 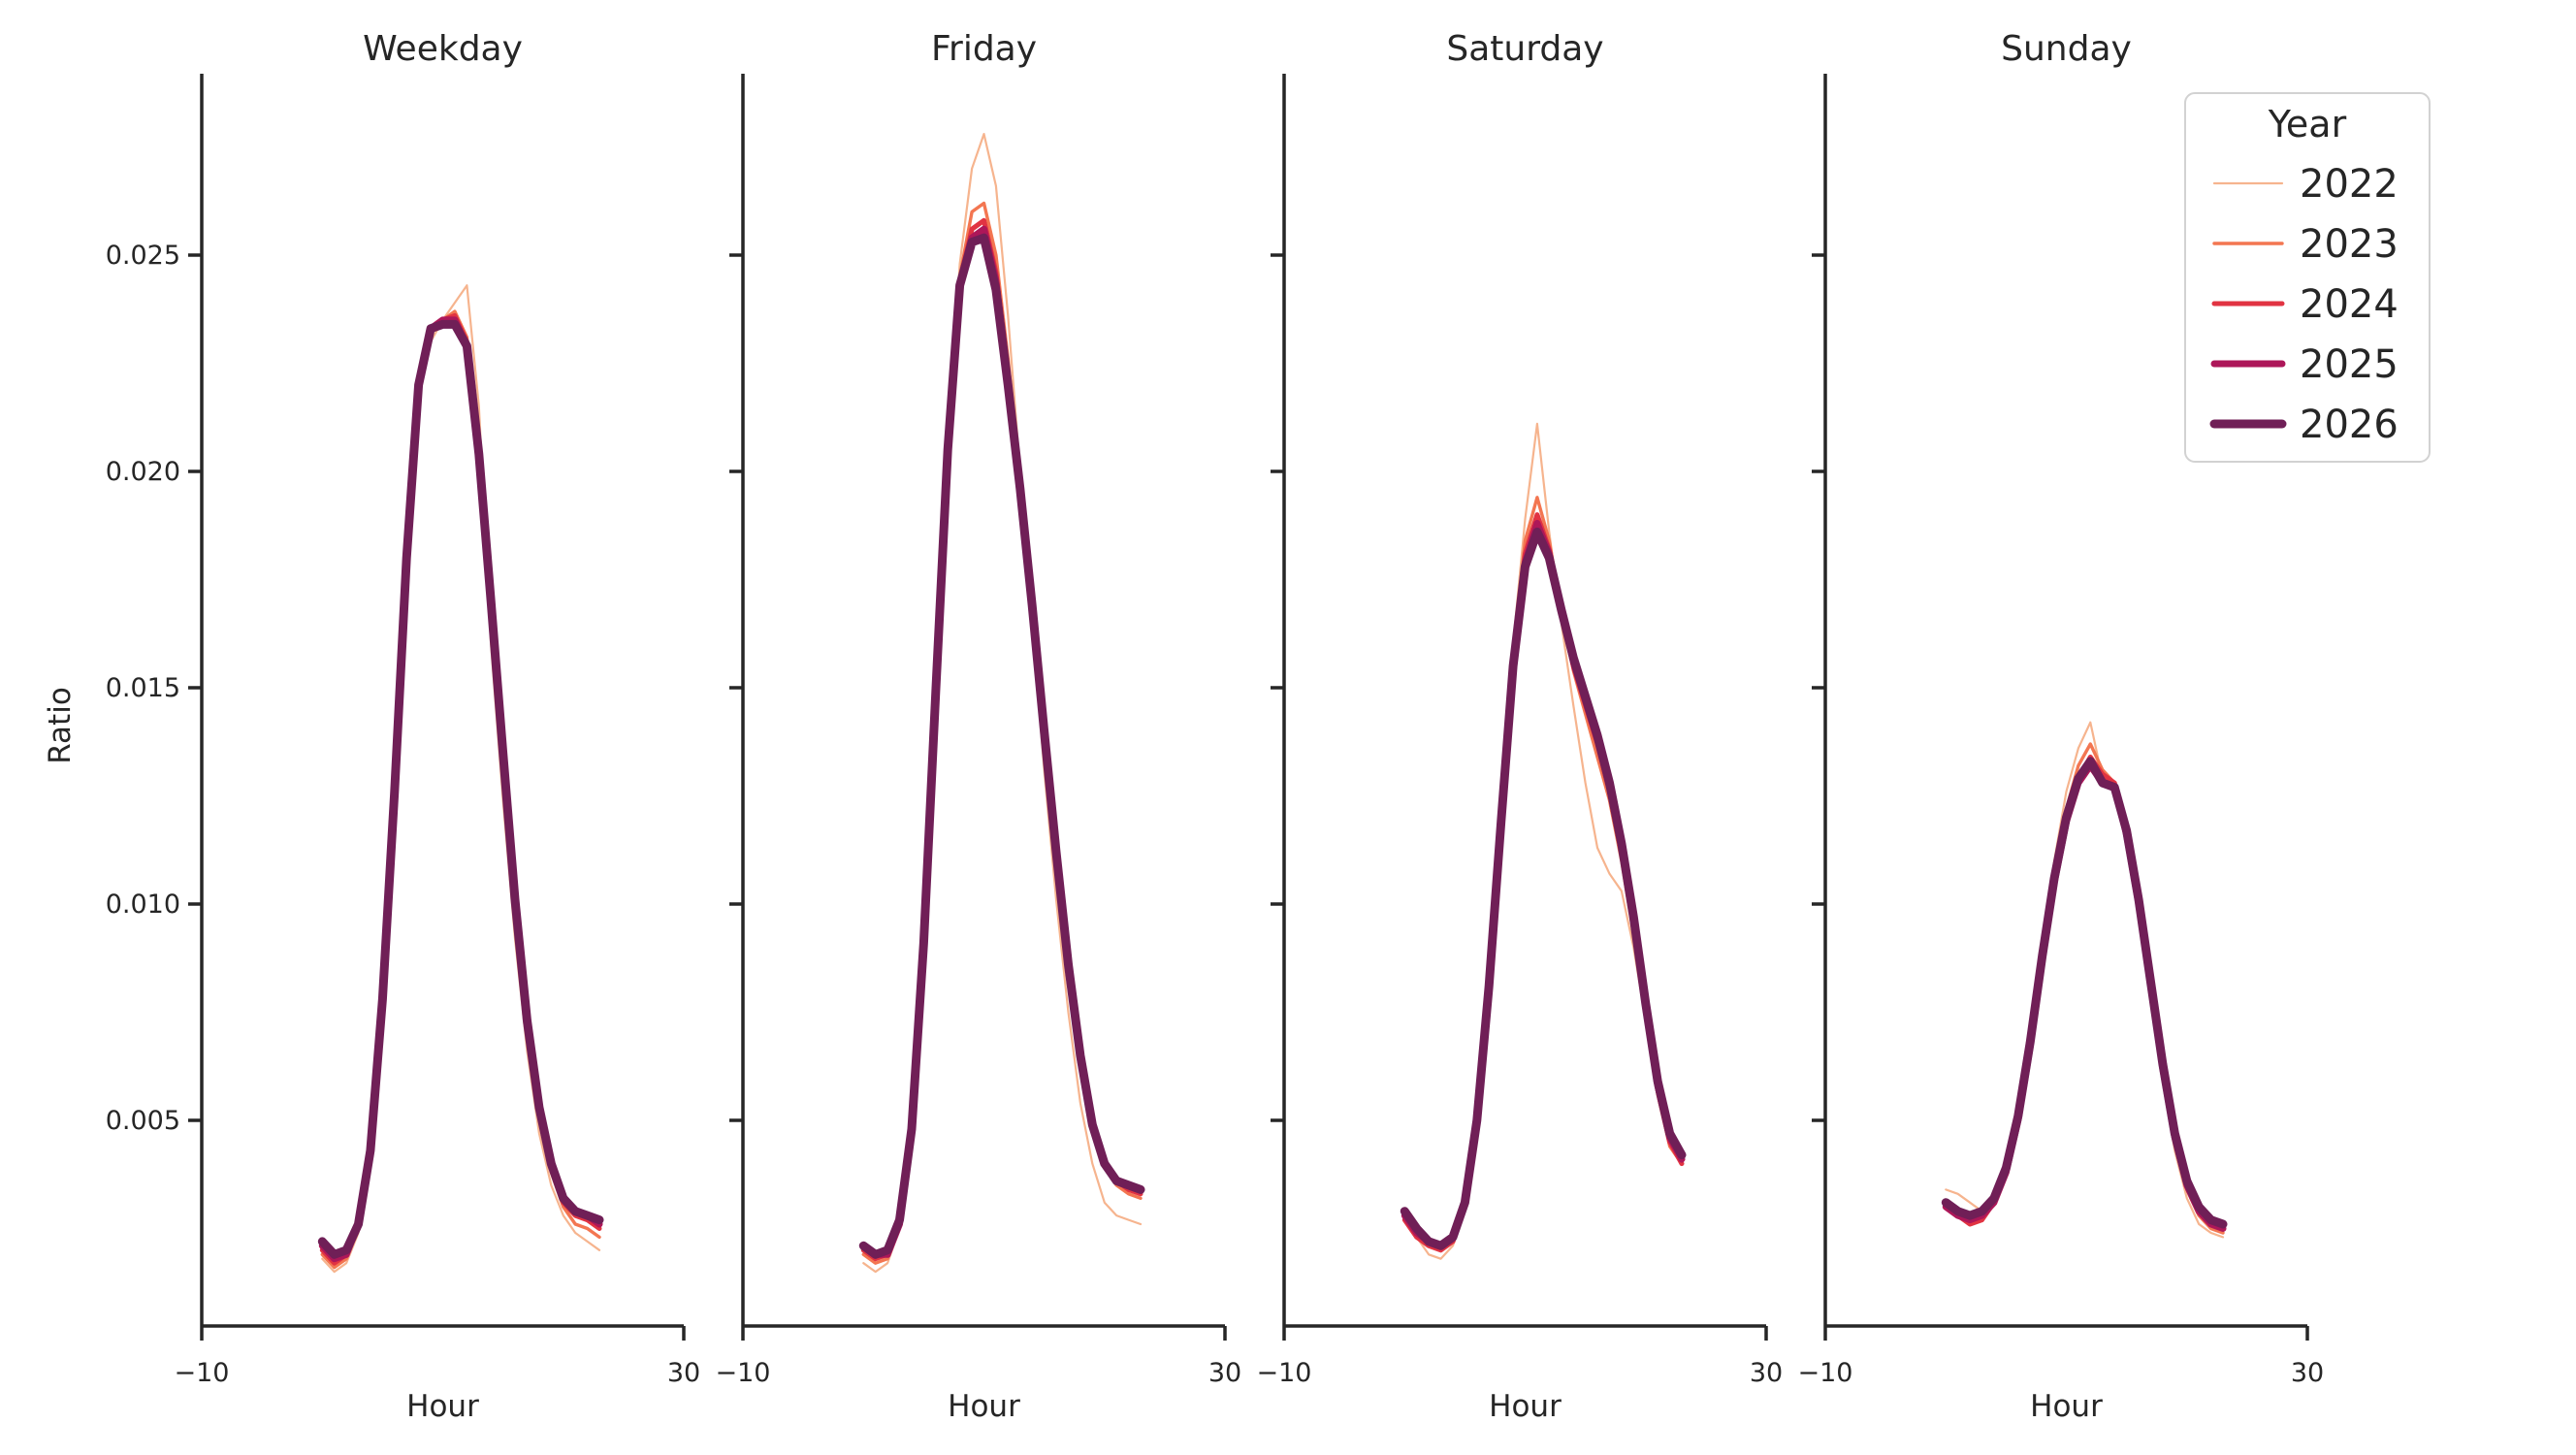 I want to click on legend: Year 2022 2023 2024 2025 2026, so click(x=2307, y=277).